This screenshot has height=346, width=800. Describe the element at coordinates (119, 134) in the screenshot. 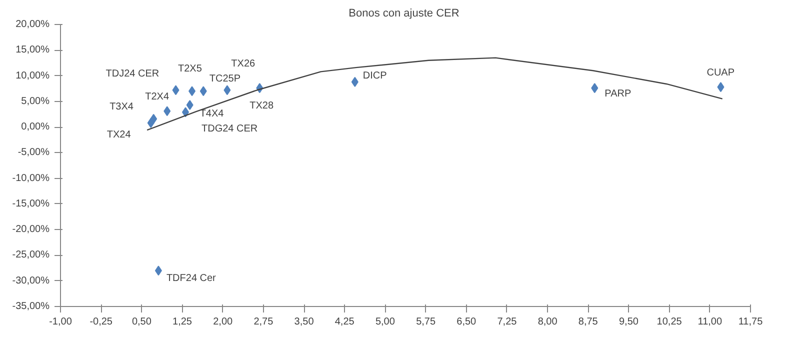

I see `annotation: TX24` at that location.